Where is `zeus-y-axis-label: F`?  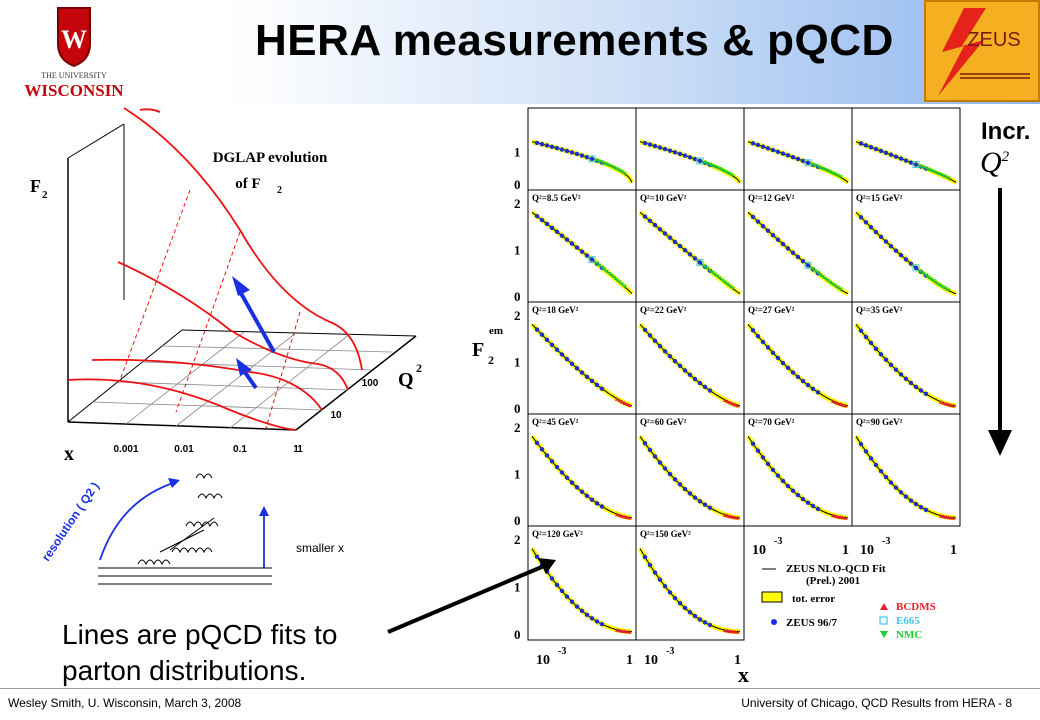
zeus-y-axis-label: F is located at coordinates (478, 350).